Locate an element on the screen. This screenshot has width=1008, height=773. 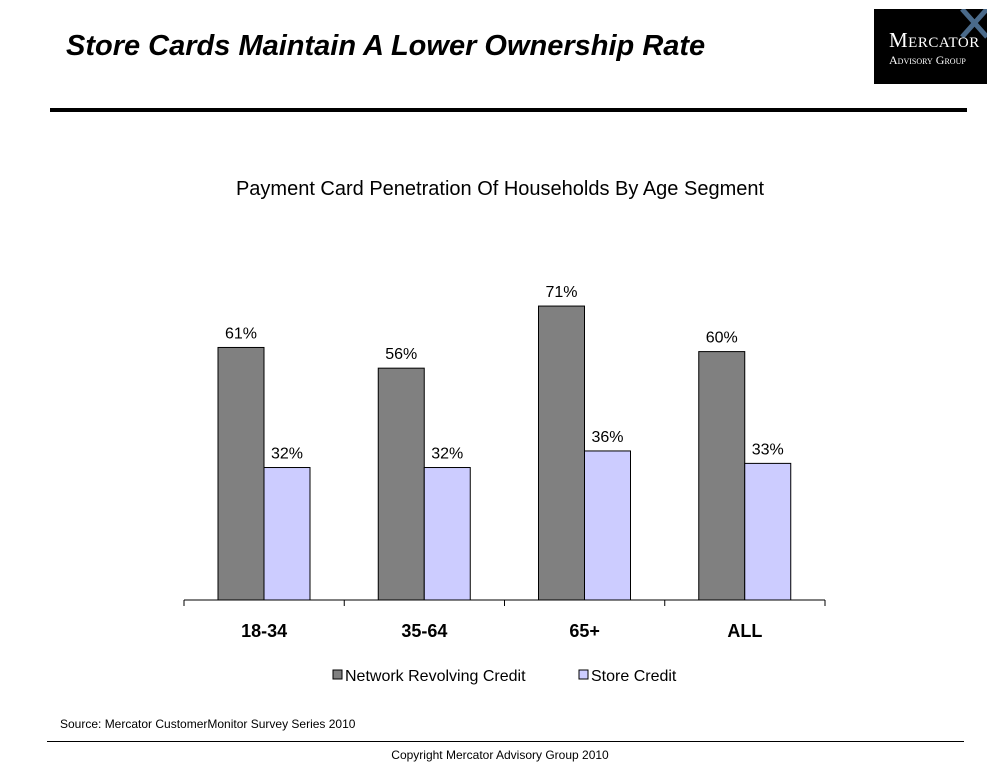
data-label: 56% is located at coordinates (401, 354).